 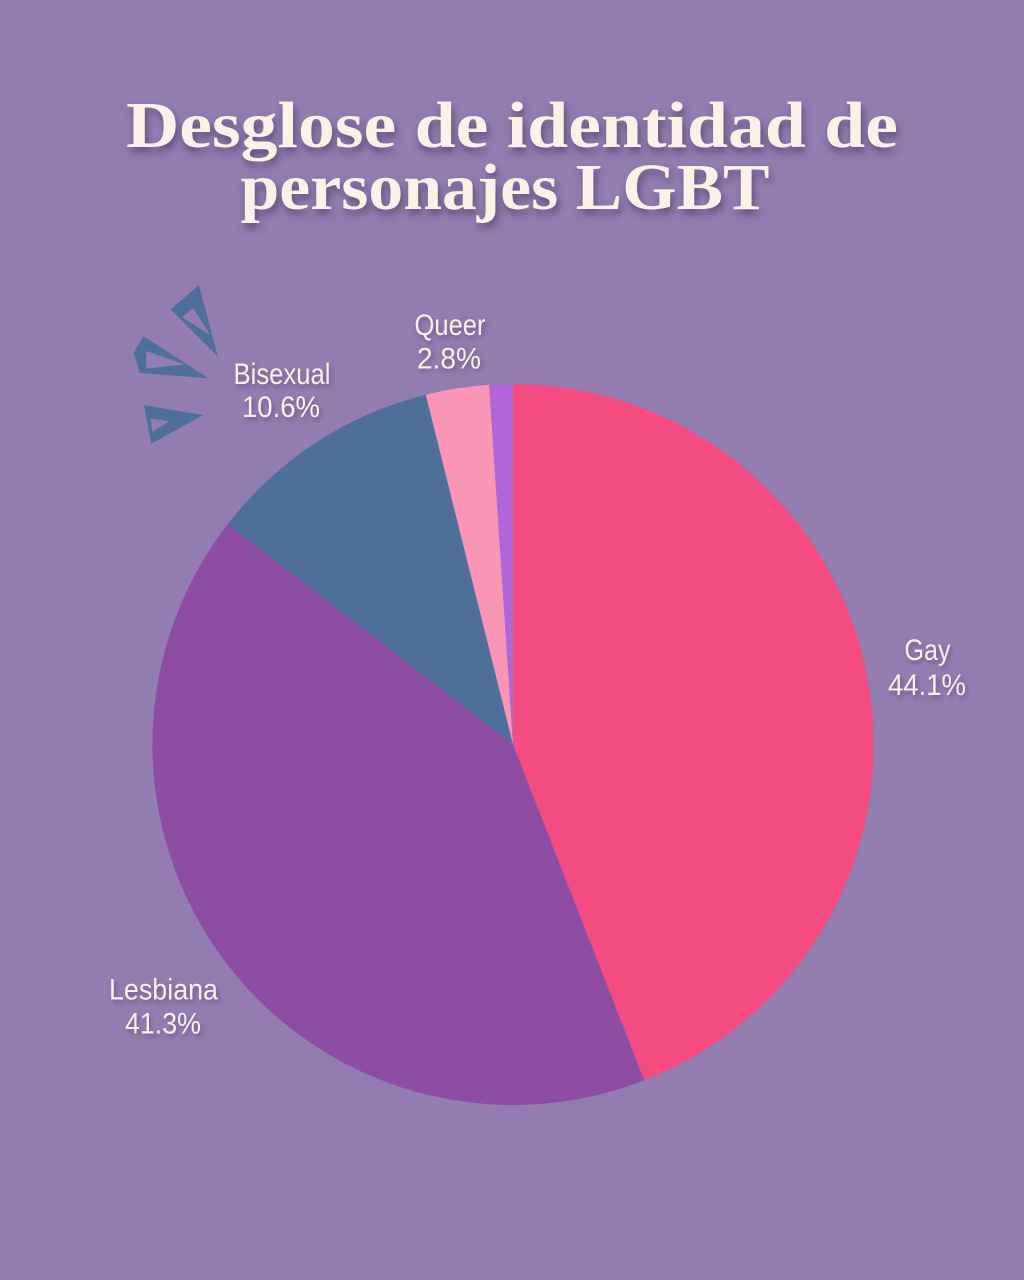 I want to click on svg-text: personajes LGBT, so click(x=505, y=187).